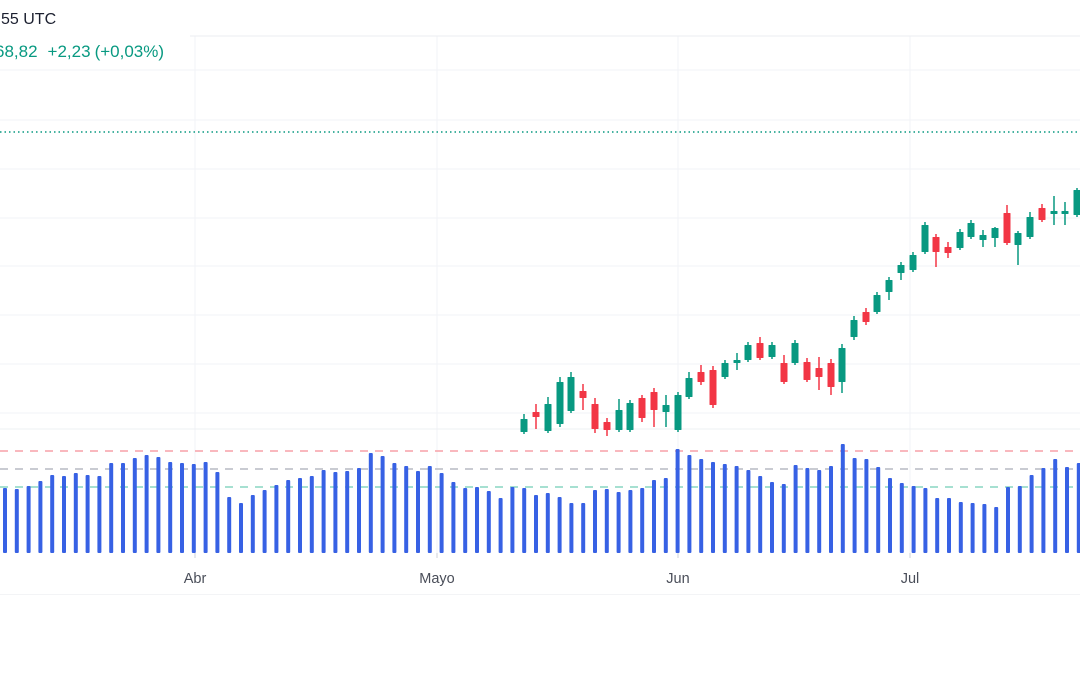 This screenshot has width=1080, height=675. What do you see at coordinates (69, 51) in the screenshot?
I see `price-change: +2,23` at bounding box center [69, 51].